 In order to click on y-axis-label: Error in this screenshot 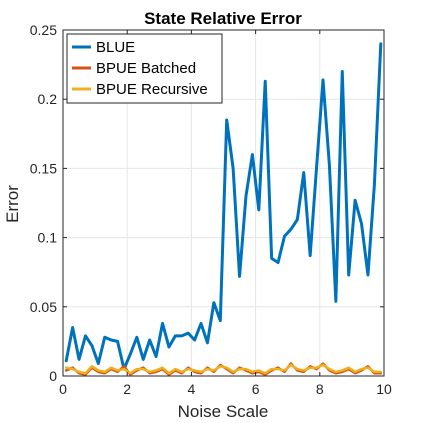, I will do `click(12, 204)`.